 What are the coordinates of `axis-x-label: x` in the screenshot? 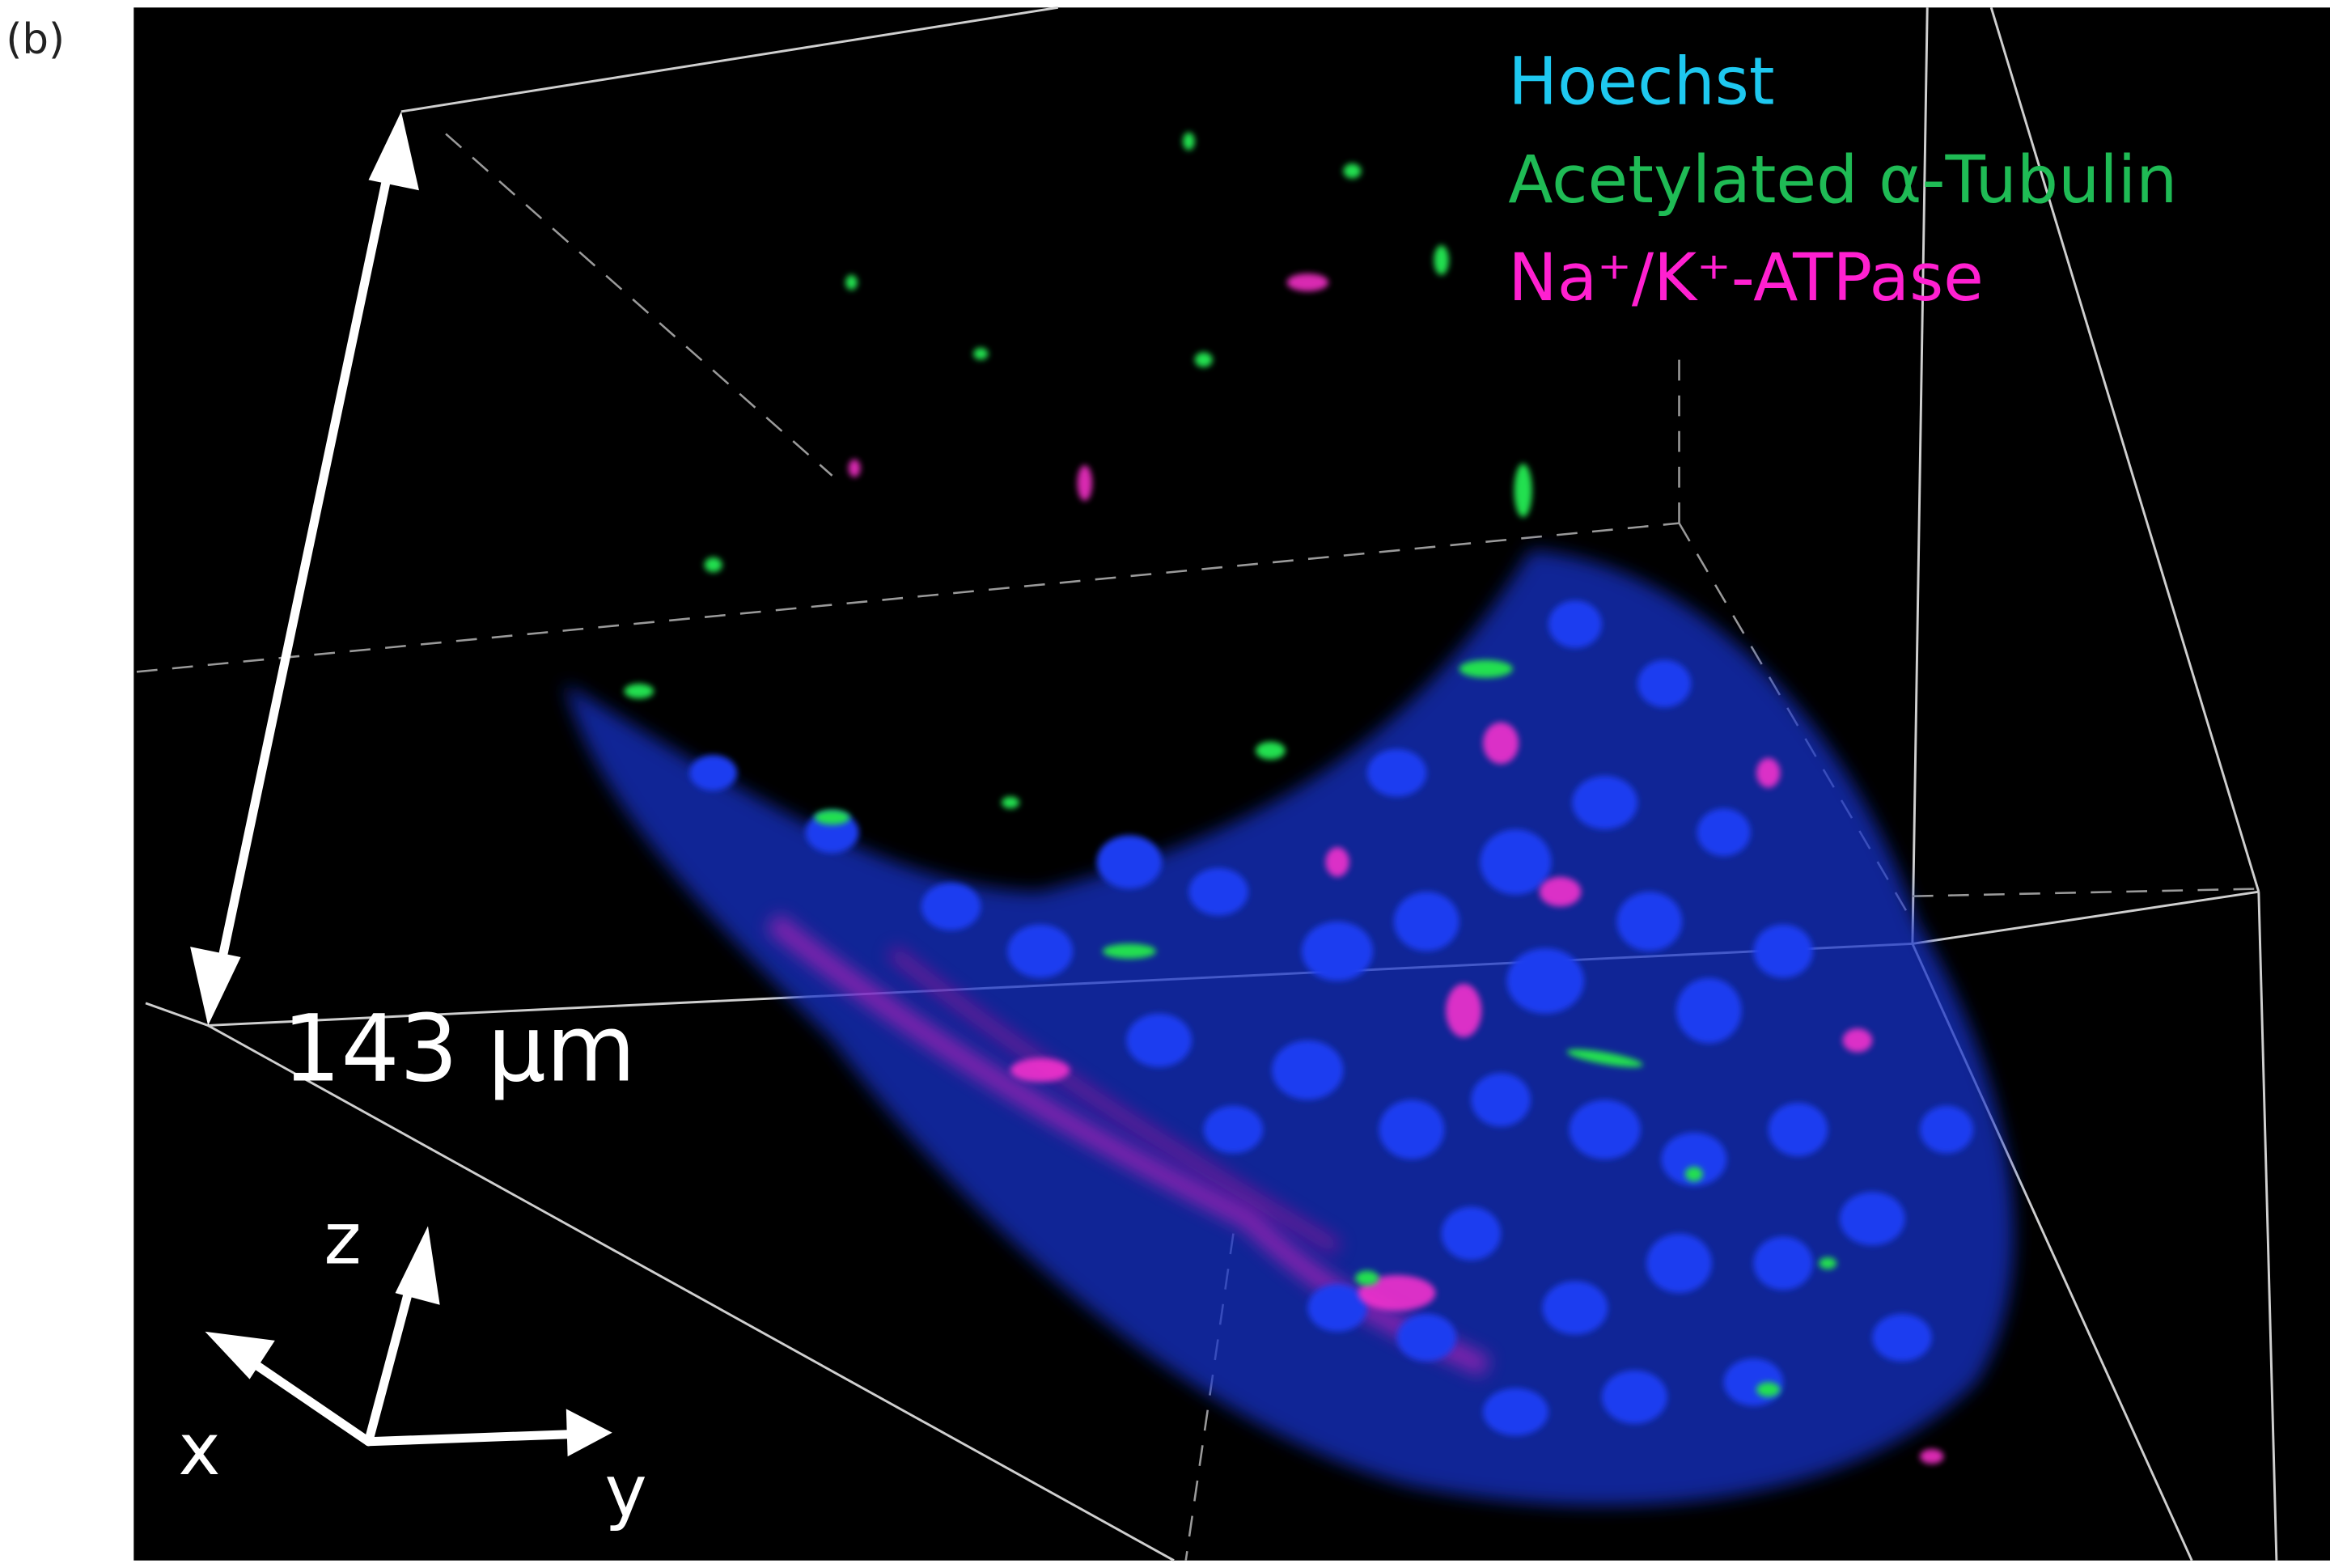 It's located at (199, 1450).